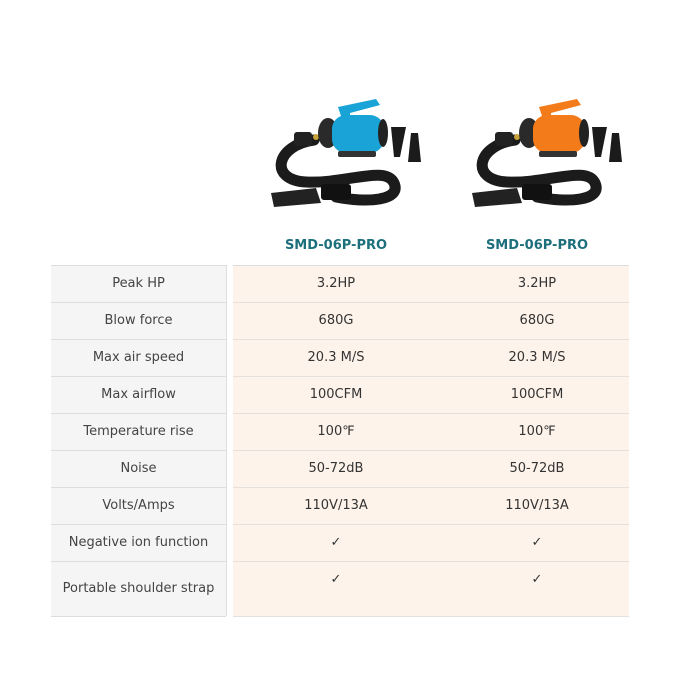 The width and height of the screenshot is (685, 685). Describe the element at coordinates (138, 589) in the screenshot. I see `row-label: Portable shoulder strap` at that location.